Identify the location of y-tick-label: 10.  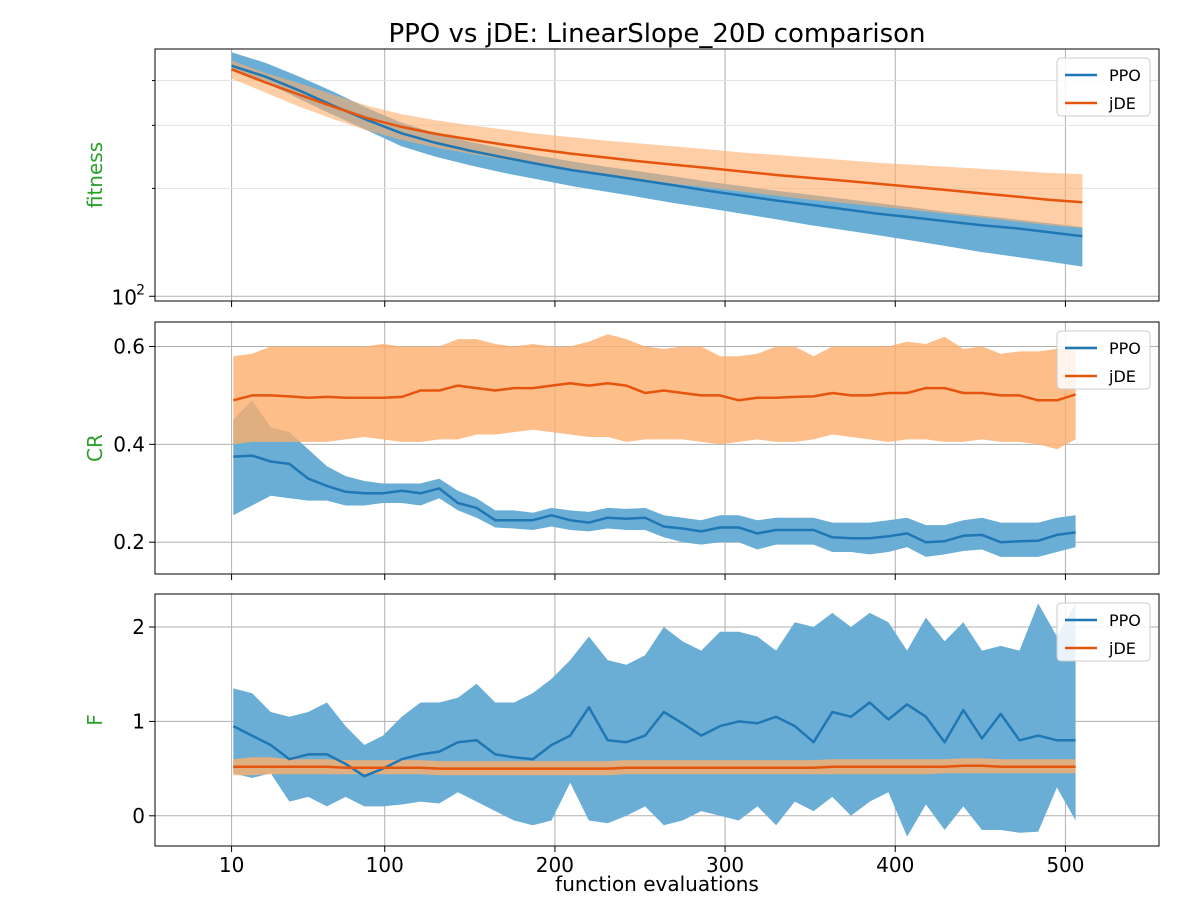
(124, 297).